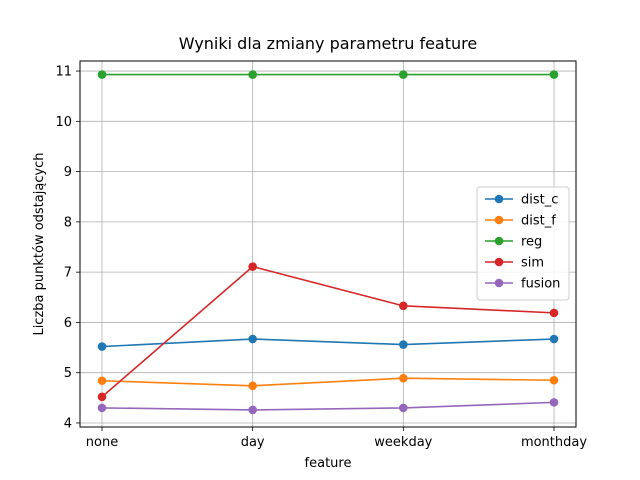 The height and width of the screenshot is (480, 640). I want to click on y-tick-label: 11, so click(63, 72).